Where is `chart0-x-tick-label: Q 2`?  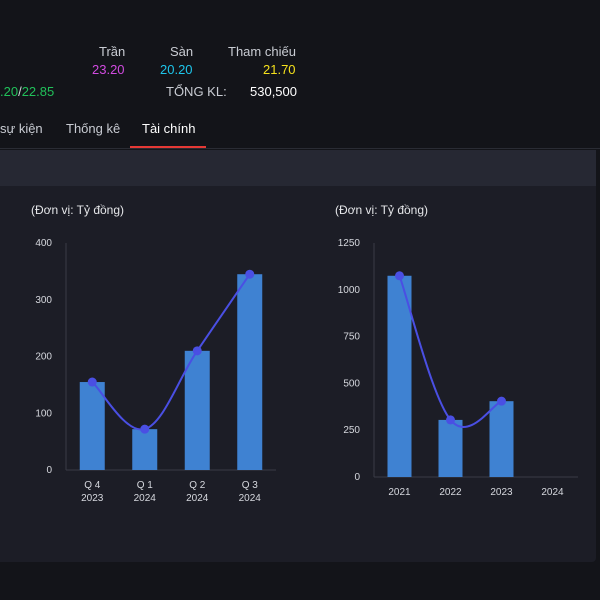
chart0-x-tick-label: Q 2 is located at coordinates (197, 485).